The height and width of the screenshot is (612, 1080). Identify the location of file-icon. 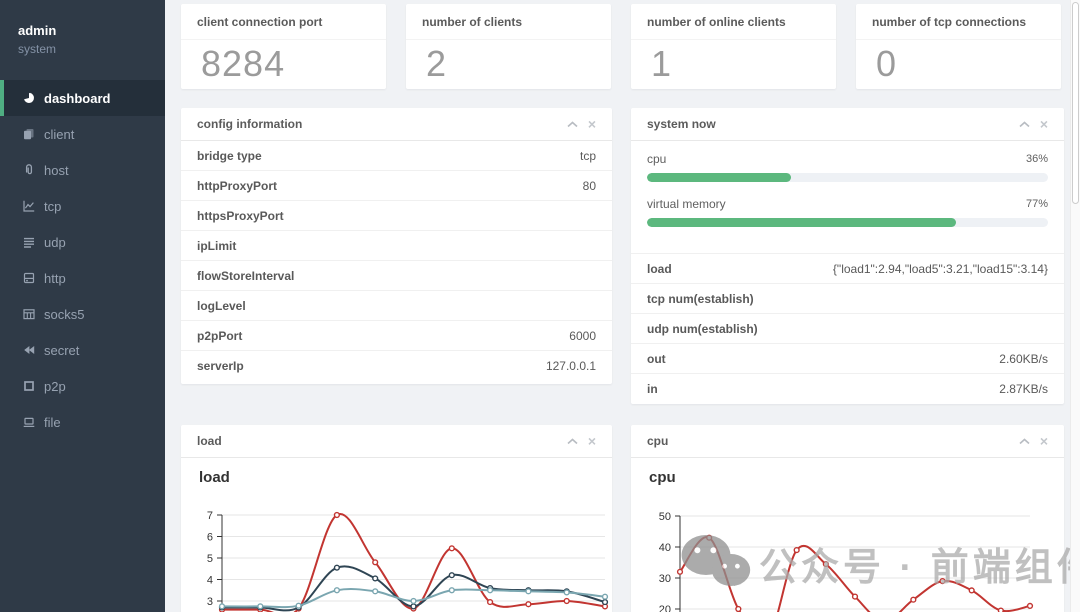
(29, 422).